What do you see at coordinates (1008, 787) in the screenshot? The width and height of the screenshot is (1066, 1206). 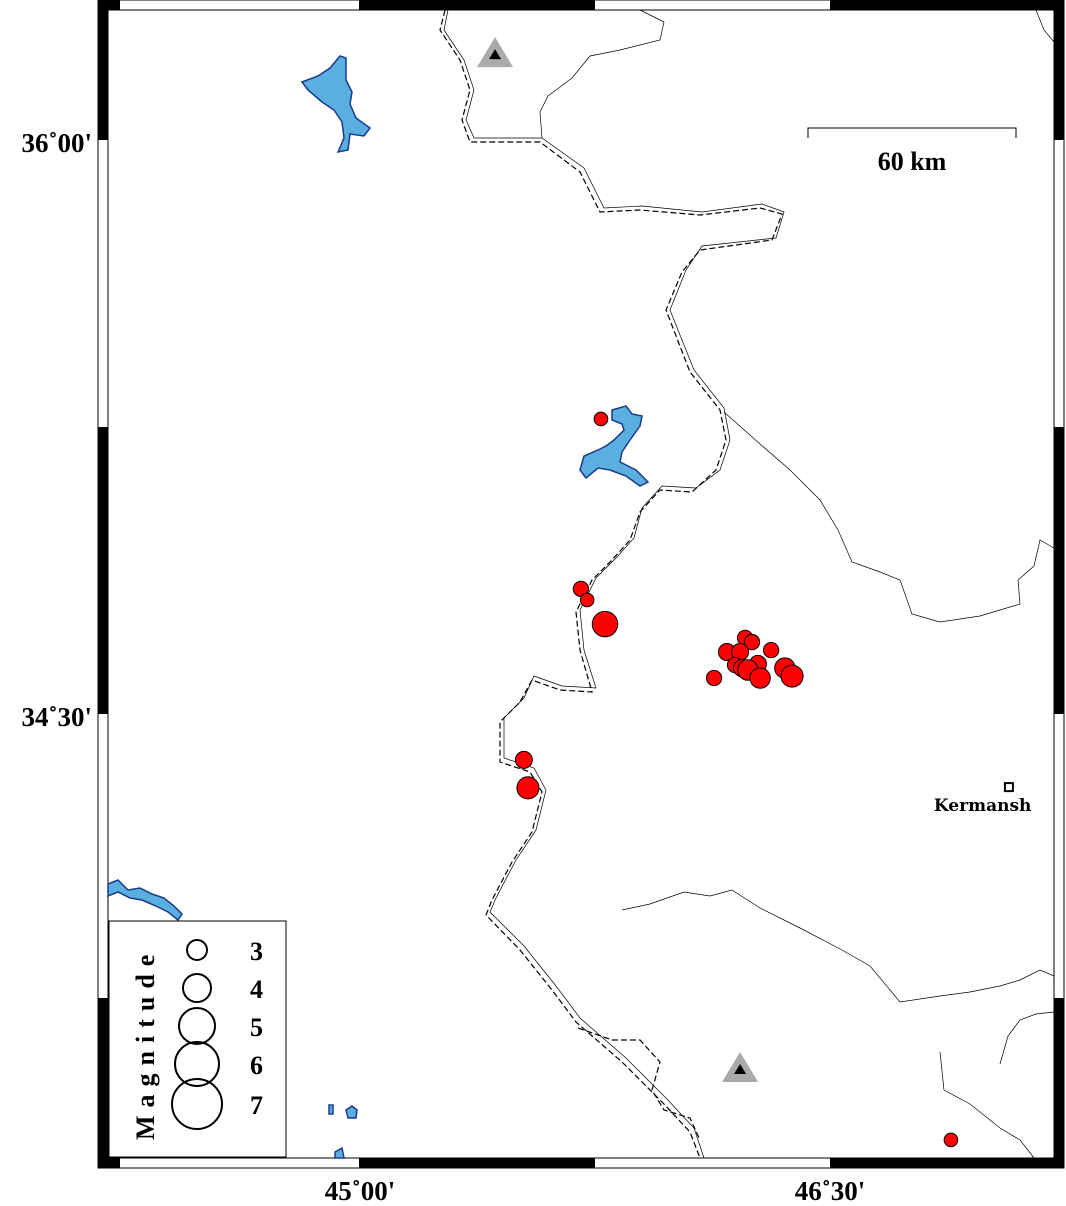 I see `city-marker-icon` at bounding box center [1008, 787].